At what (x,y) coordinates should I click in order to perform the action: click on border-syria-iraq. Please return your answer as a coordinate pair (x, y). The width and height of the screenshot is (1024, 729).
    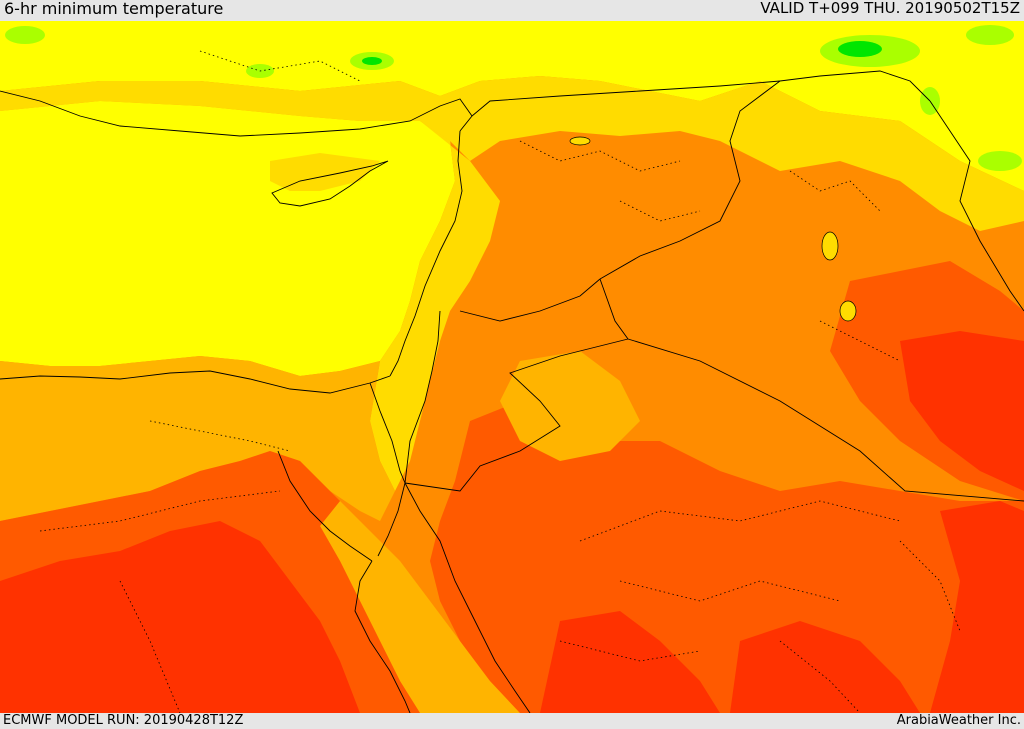
    Looking at the image, I should click on (690, 180).